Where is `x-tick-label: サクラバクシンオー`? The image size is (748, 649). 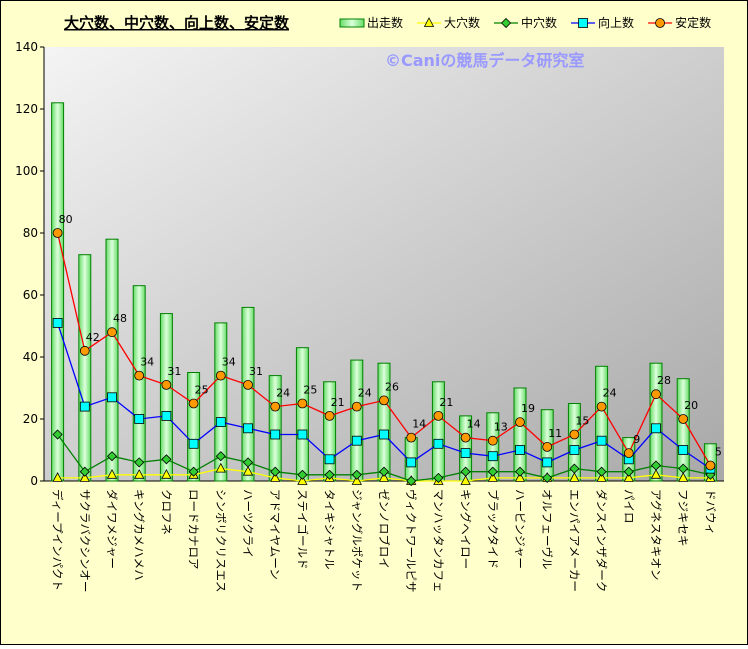
x-tick-label: サクラバクシンオー is located at coordinates (85, 540).